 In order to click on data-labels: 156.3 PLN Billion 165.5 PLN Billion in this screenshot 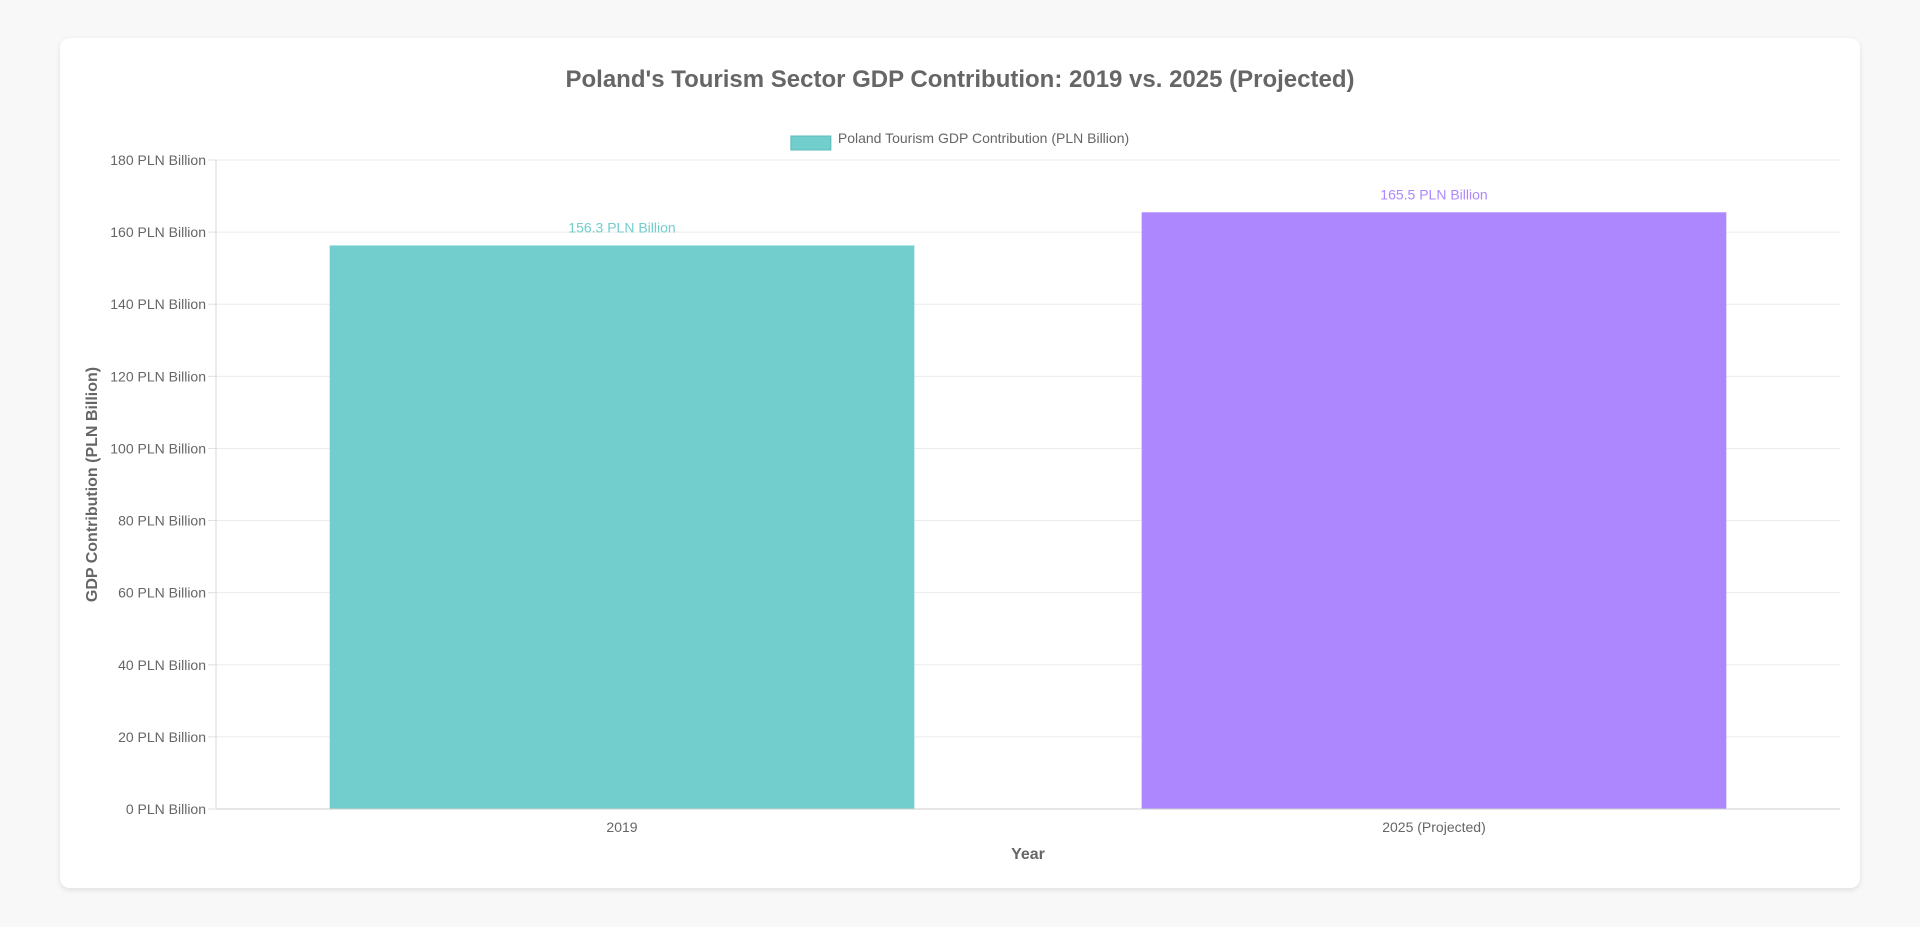, I will do `click(1027, 210)`.